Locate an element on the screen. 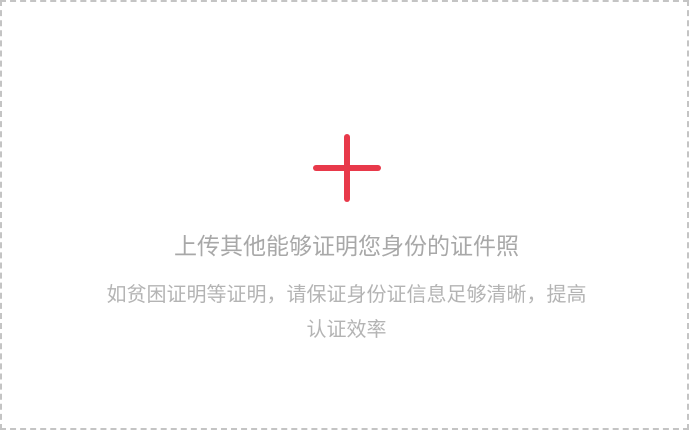 This screenshot has width=689, height=430. upload-title: 上传其他能够证明您身份的证件照 is located at coordinates (346, 247).